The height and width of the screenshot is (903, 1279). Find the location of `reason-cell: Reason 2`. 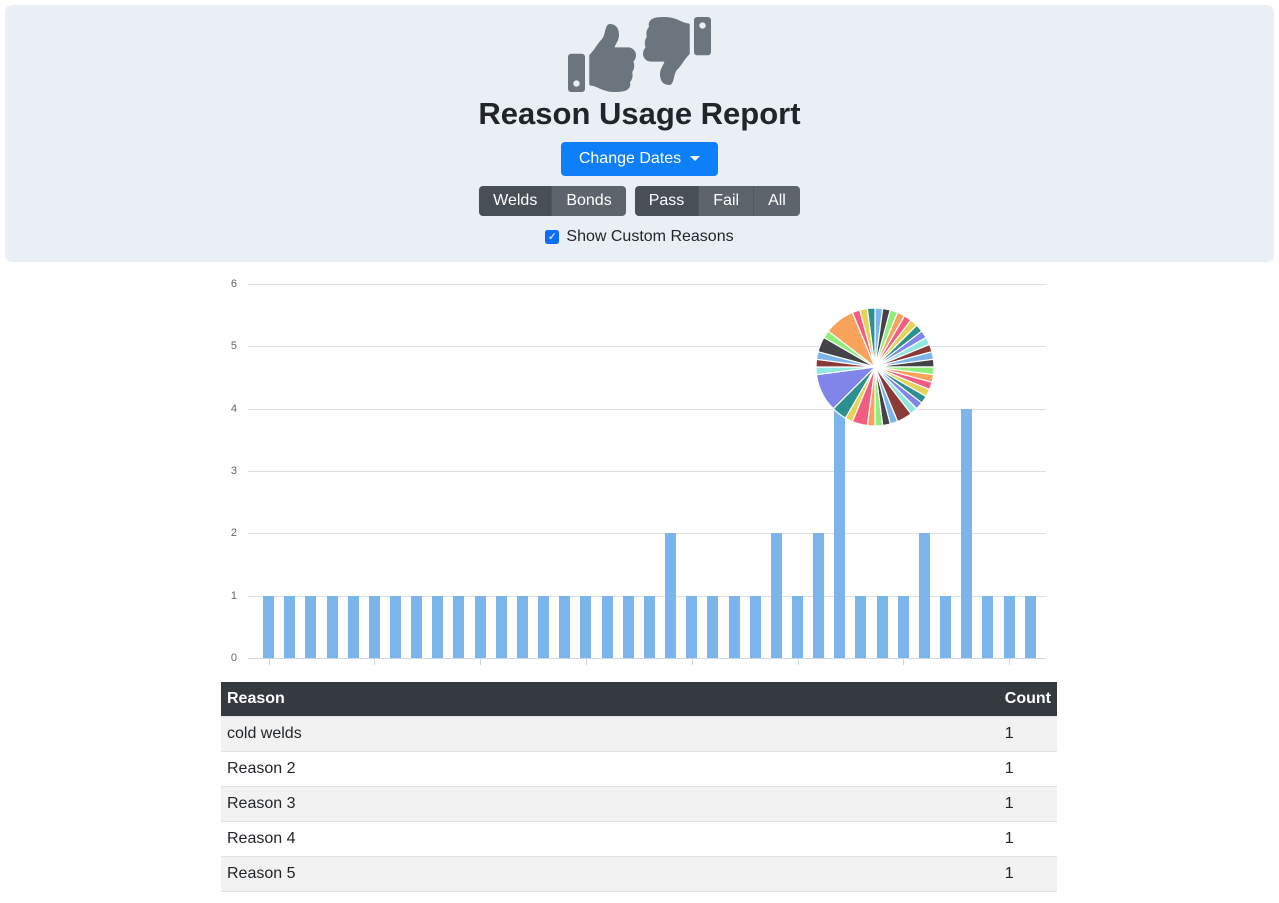

reason-cell: Reason 2 is located at coordinates (610, 769).